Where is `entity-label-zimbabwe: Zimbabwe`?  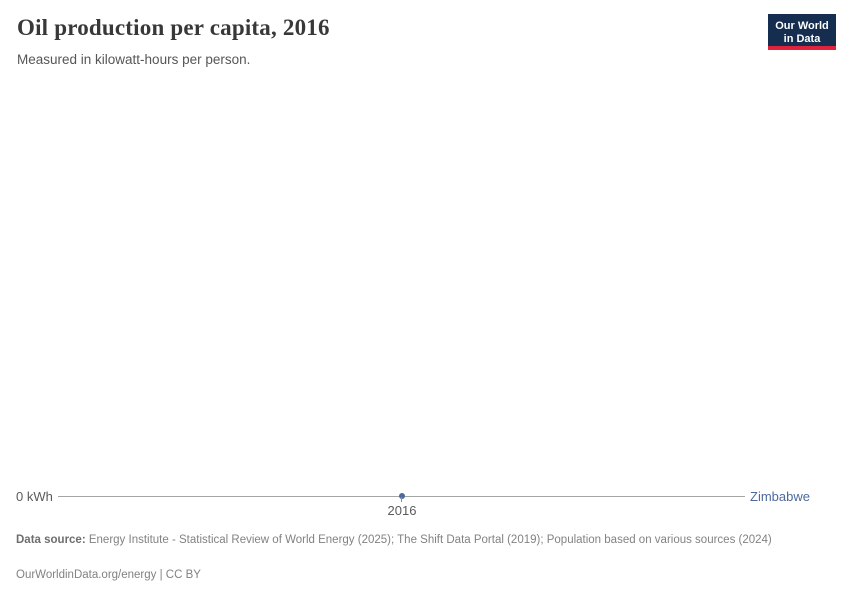
entity-label-zimbabwe: Zimbabwe is located at coordinates (780, 496).